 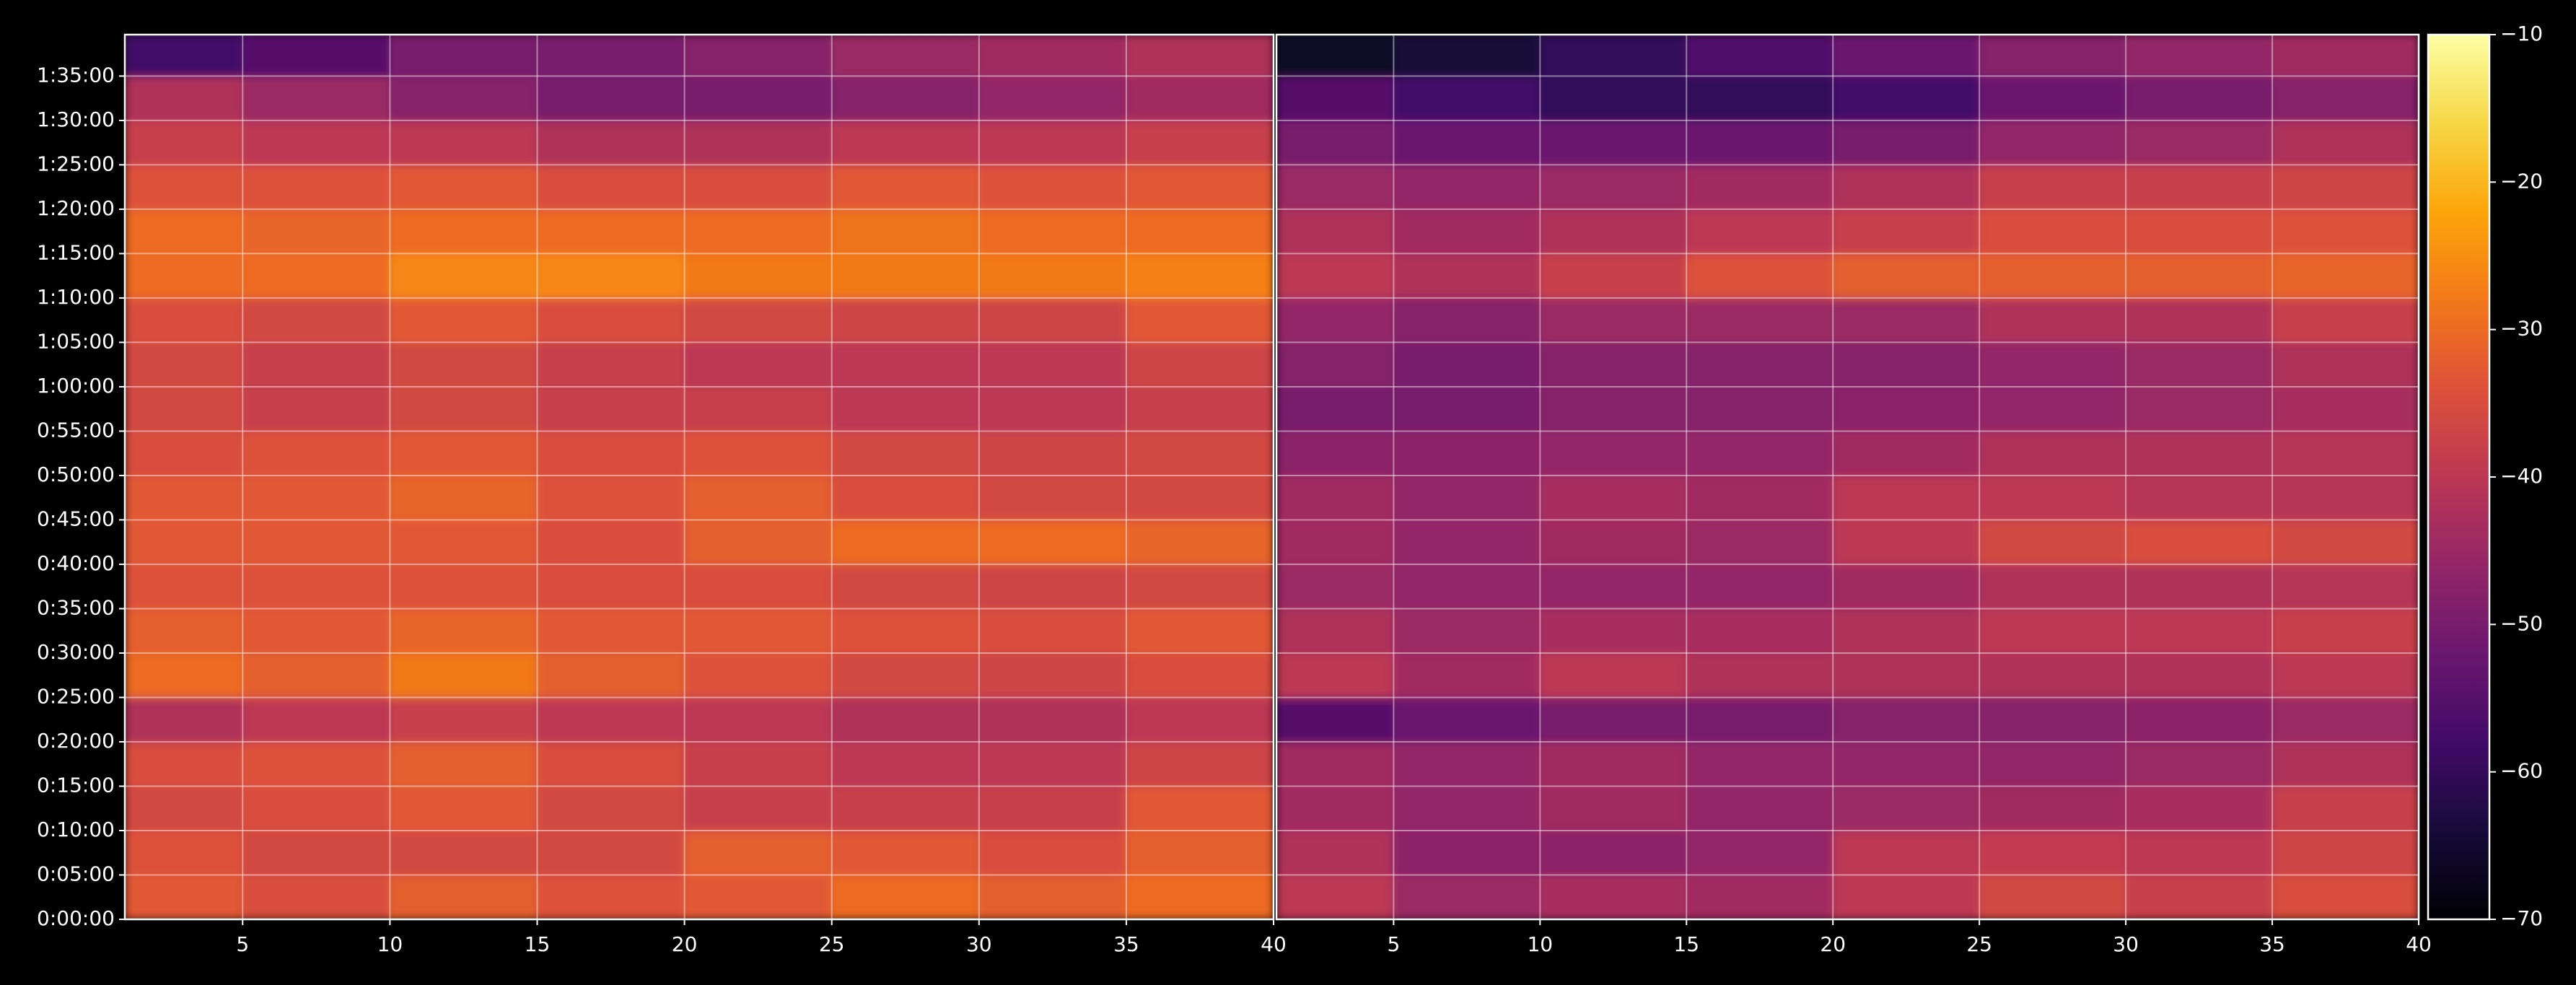 I want to click on x-tick-label: 15, so click(x=1686, y=944).